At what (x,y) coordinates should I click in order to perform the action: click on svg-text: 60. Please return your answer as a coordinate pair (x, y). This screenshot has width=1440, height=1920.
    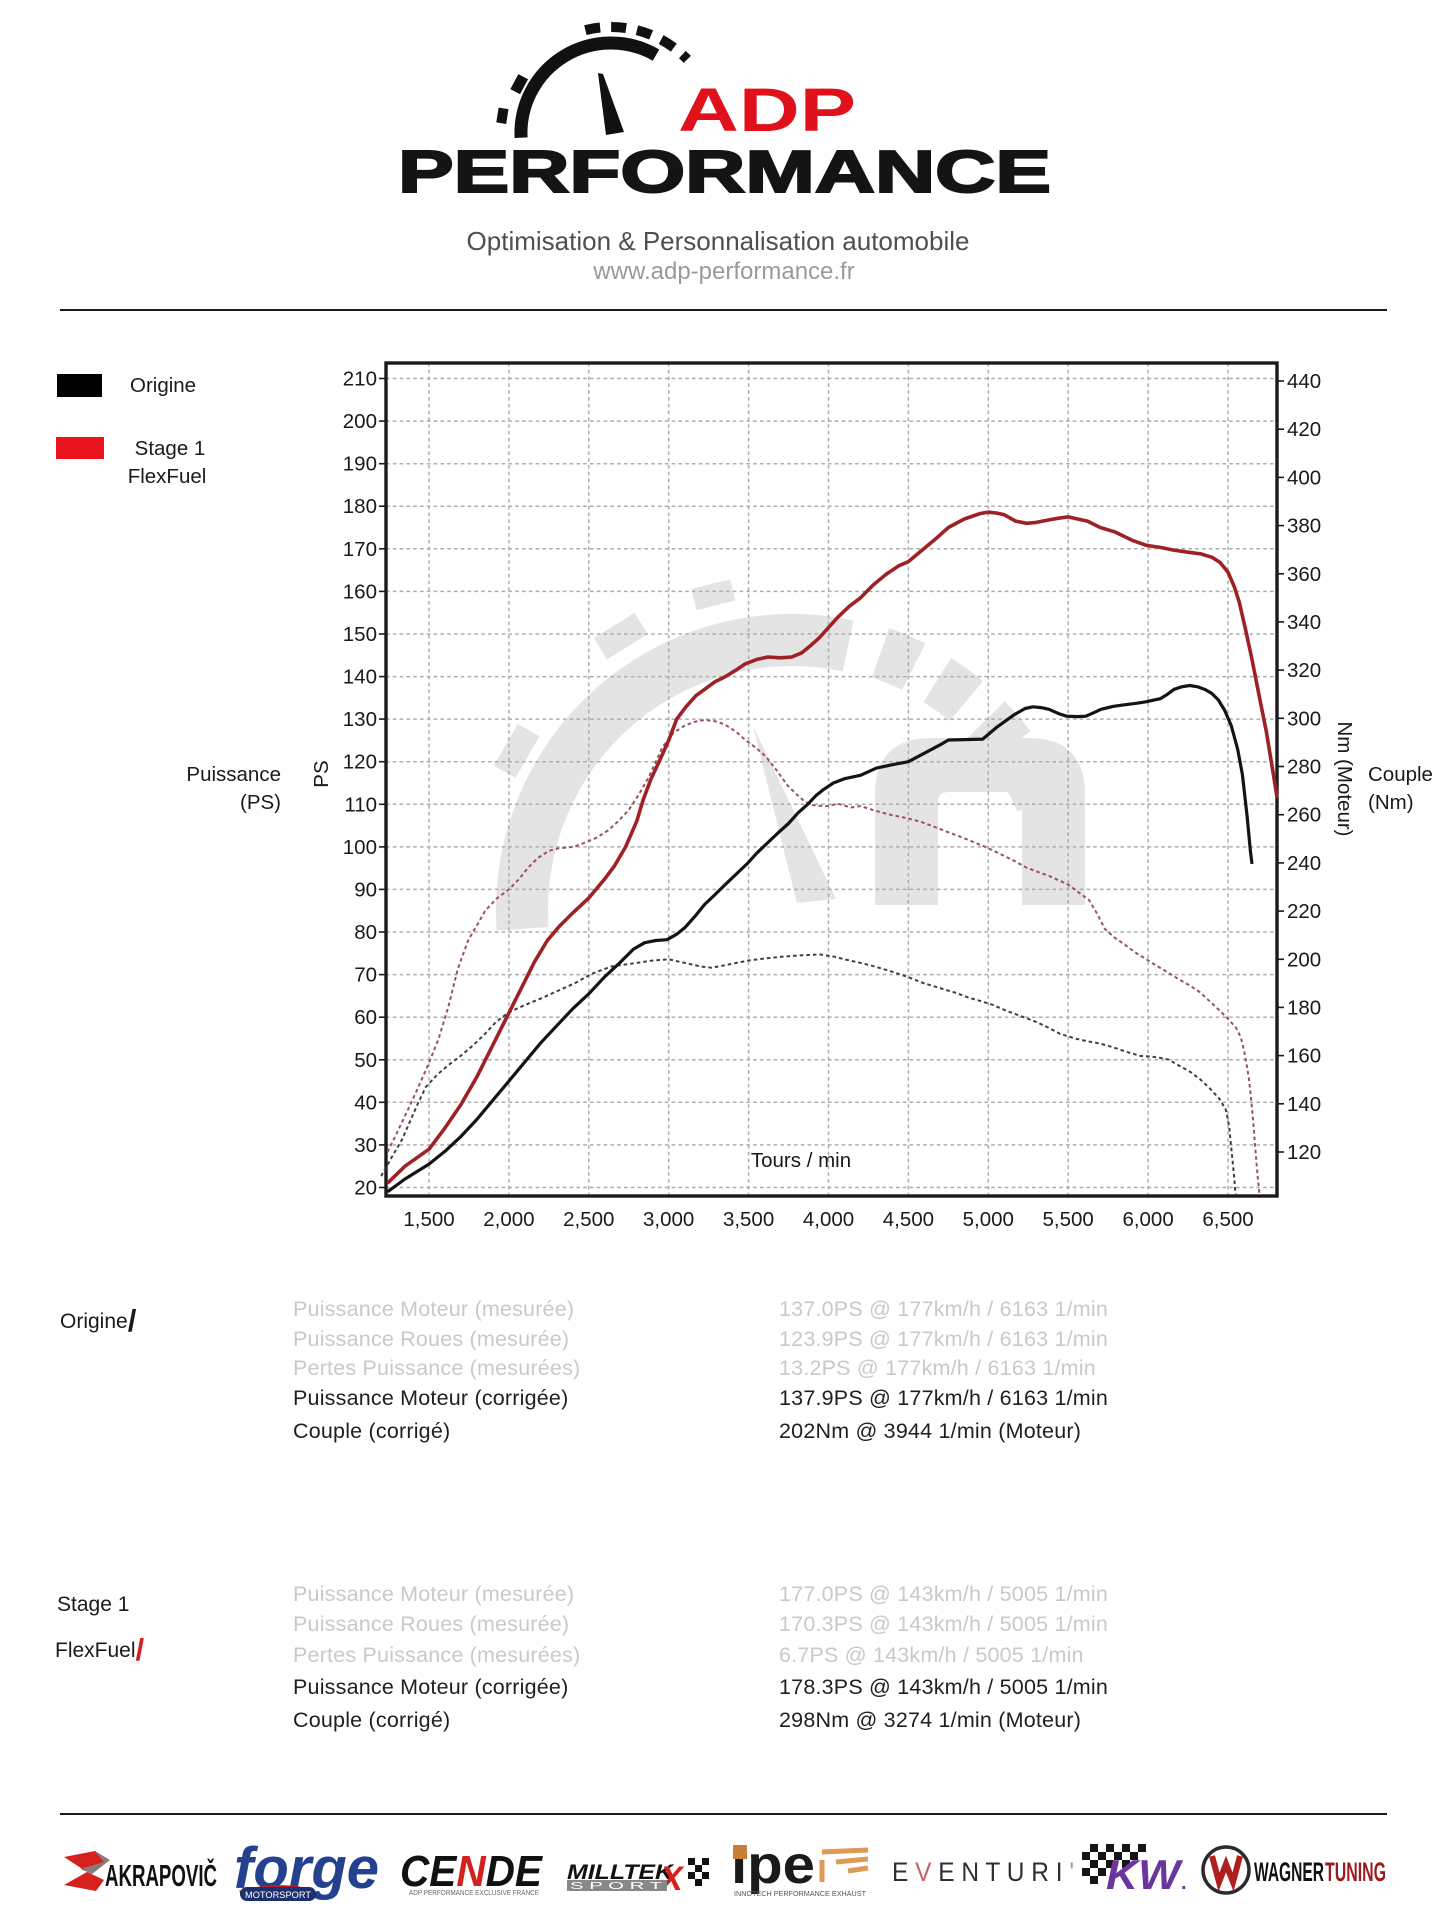
    Looking at the image, I should click on (365, 1017).